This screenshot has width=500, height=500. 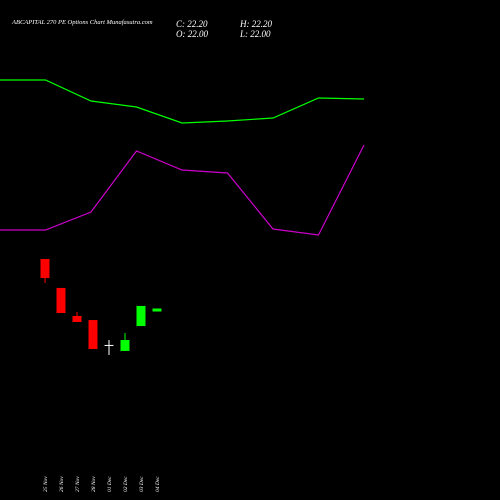 What do you see at coordinates (126, 484) in the screenshot?
I see `x-tick-label: 02 Dec` at bounding box center [126, 484].